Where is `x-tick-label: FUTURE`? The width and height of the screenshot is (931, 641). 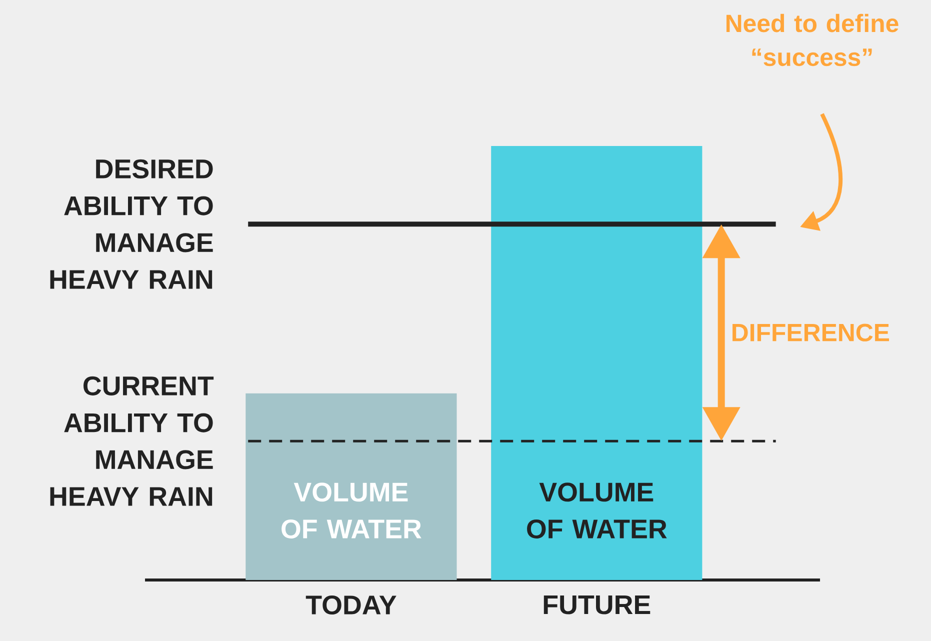
x-tick-label: FUTURE is located at coordinates (597, 604).